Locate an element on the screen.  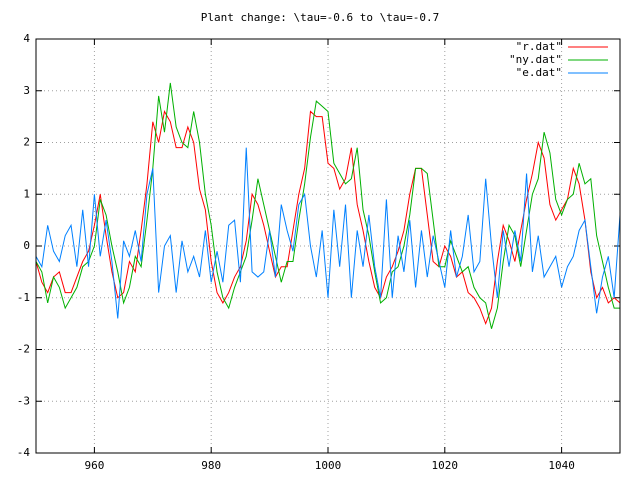
legend-label: "r.dat" is located at coordinates (539, 46).